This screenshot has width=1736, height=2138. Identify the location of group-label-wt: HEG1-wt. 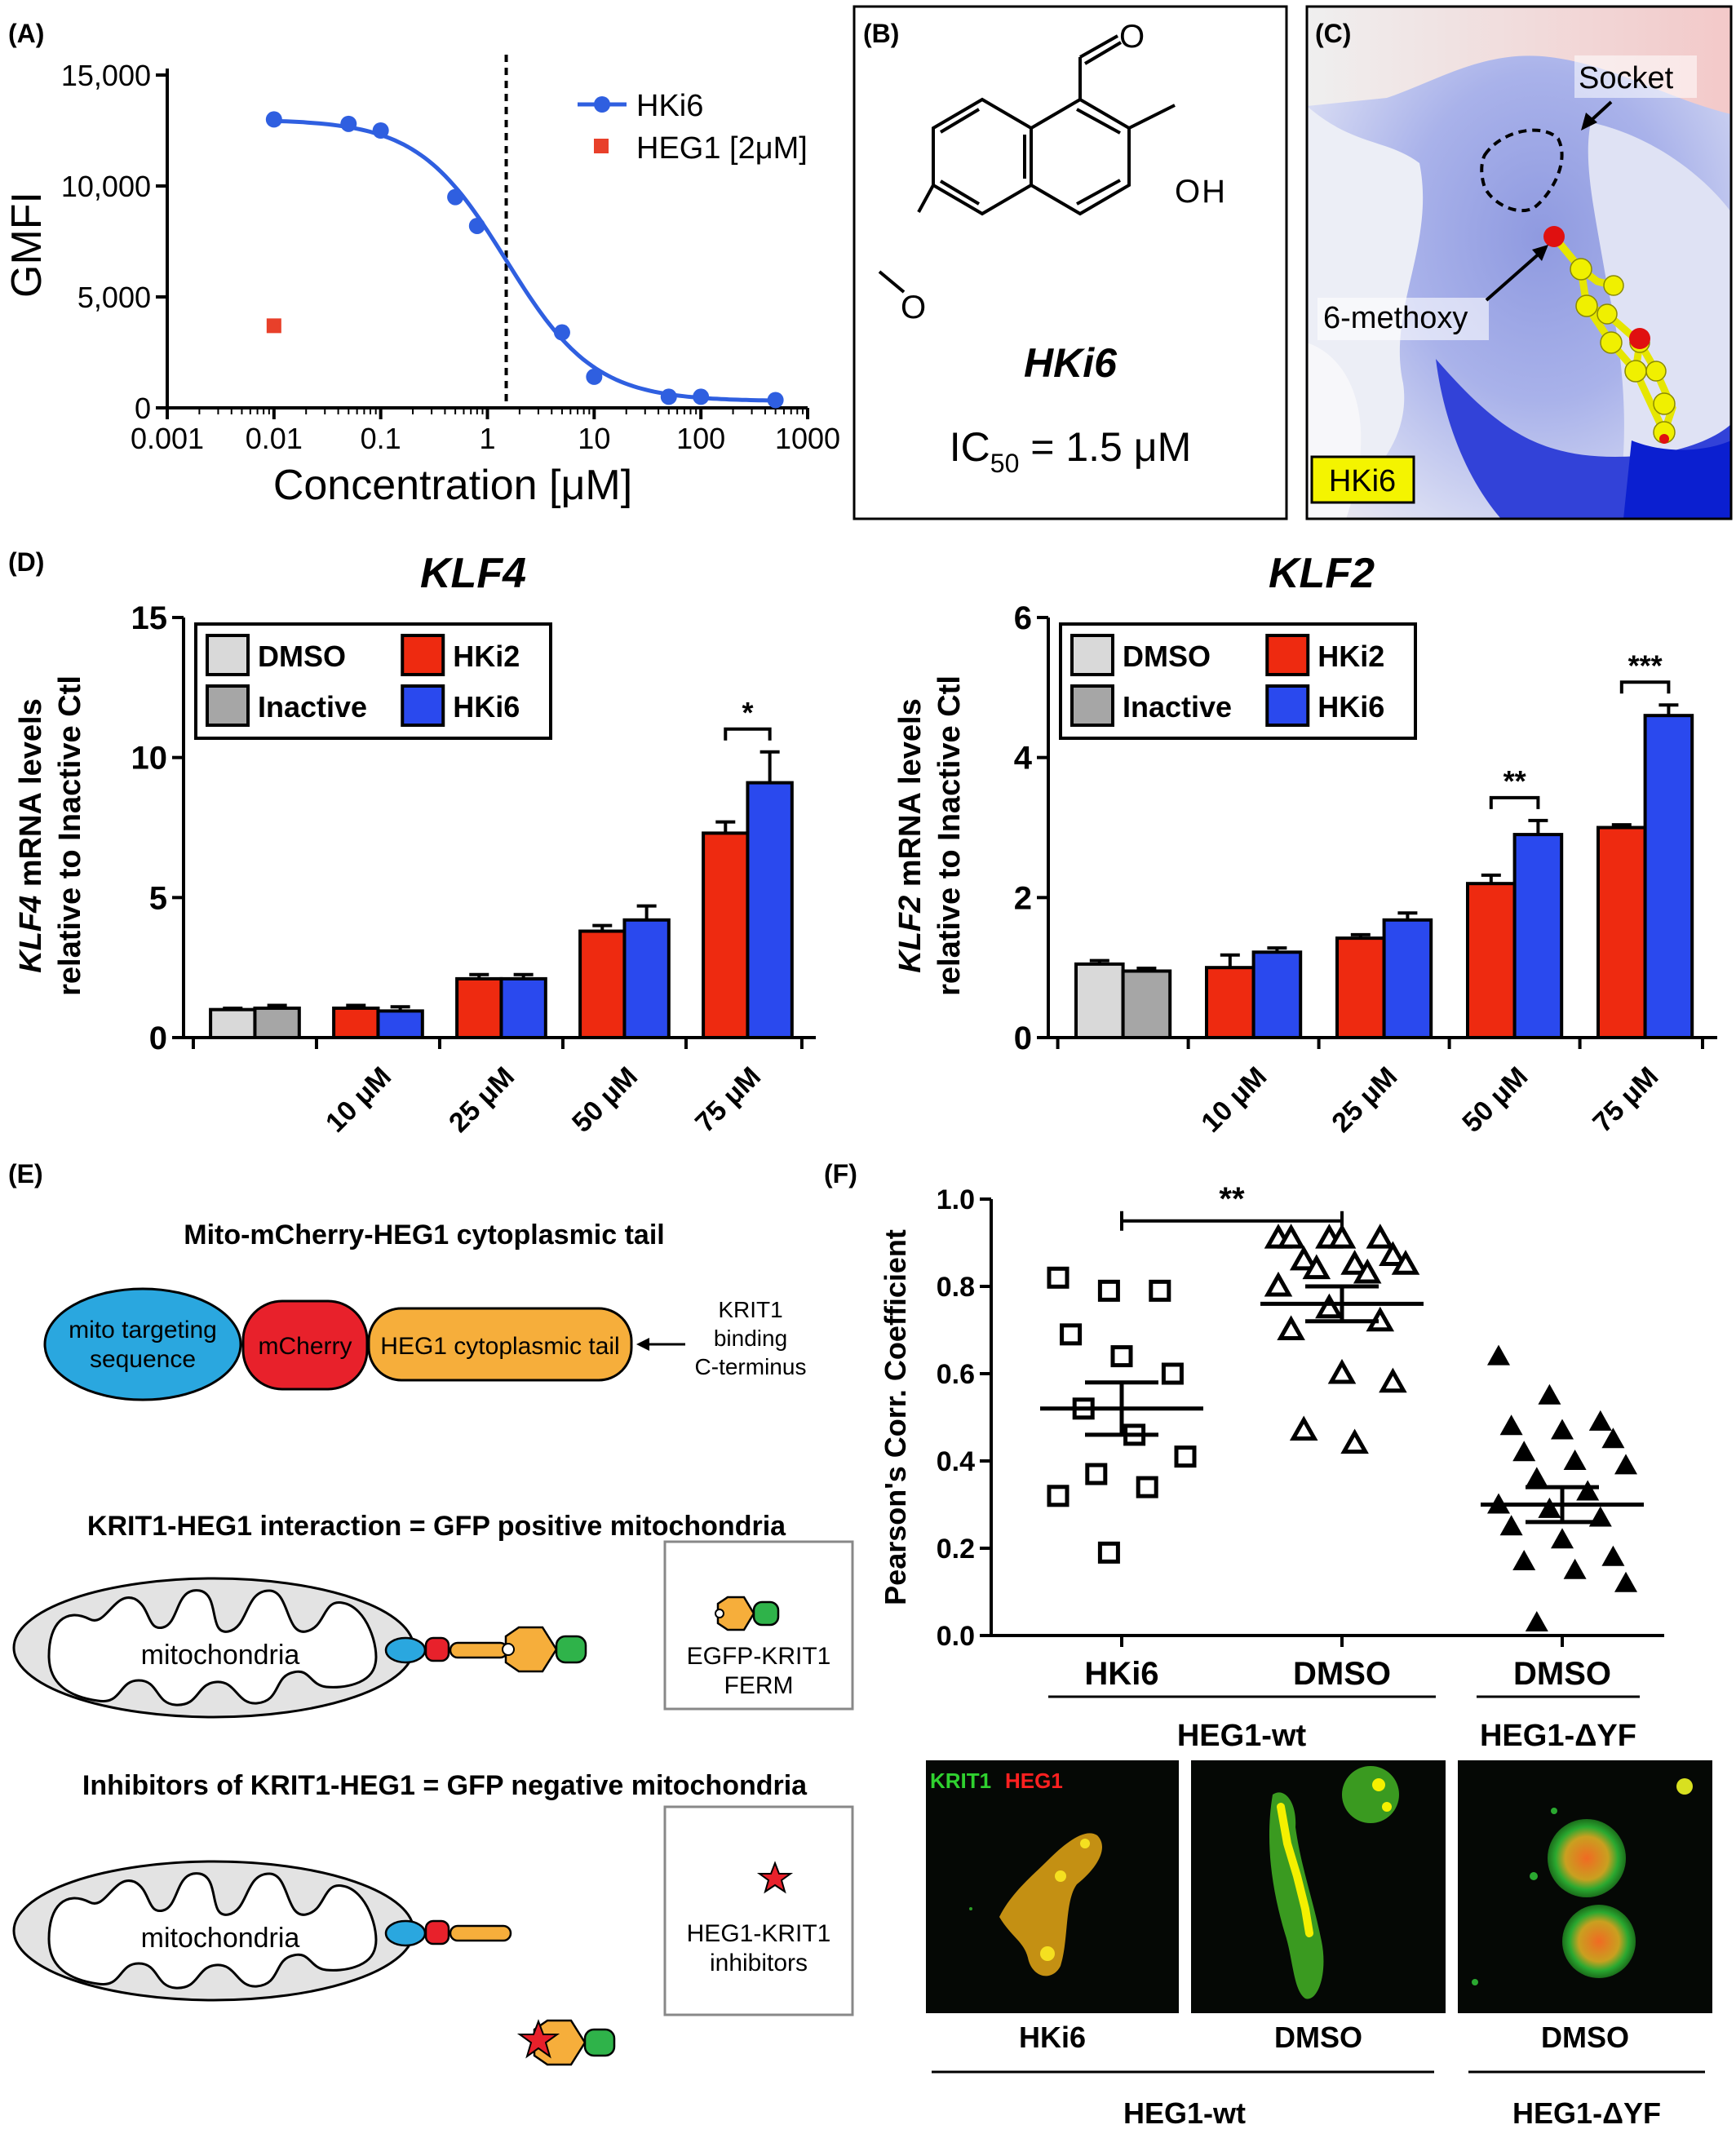
(1242, 1736).